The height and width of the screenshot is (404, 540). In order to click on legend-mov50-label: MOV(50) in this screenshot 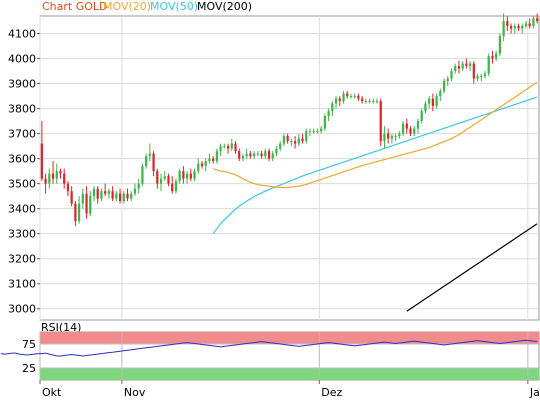, I will do `click(174, 6)`.